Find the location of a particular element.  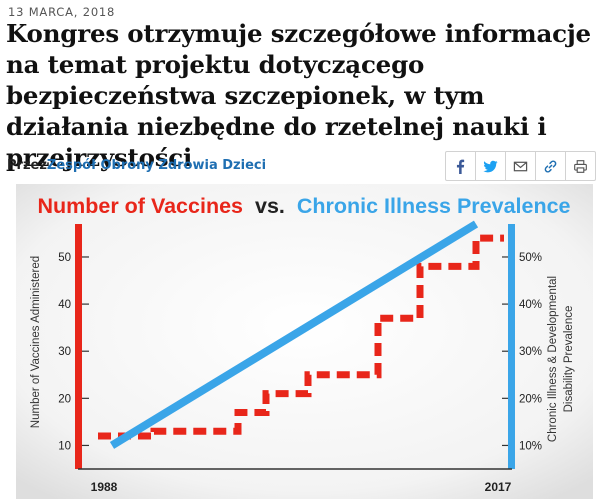

author-link: Zespół Obrony Zdrowia Dzieci is located at coordinates (156, 165).